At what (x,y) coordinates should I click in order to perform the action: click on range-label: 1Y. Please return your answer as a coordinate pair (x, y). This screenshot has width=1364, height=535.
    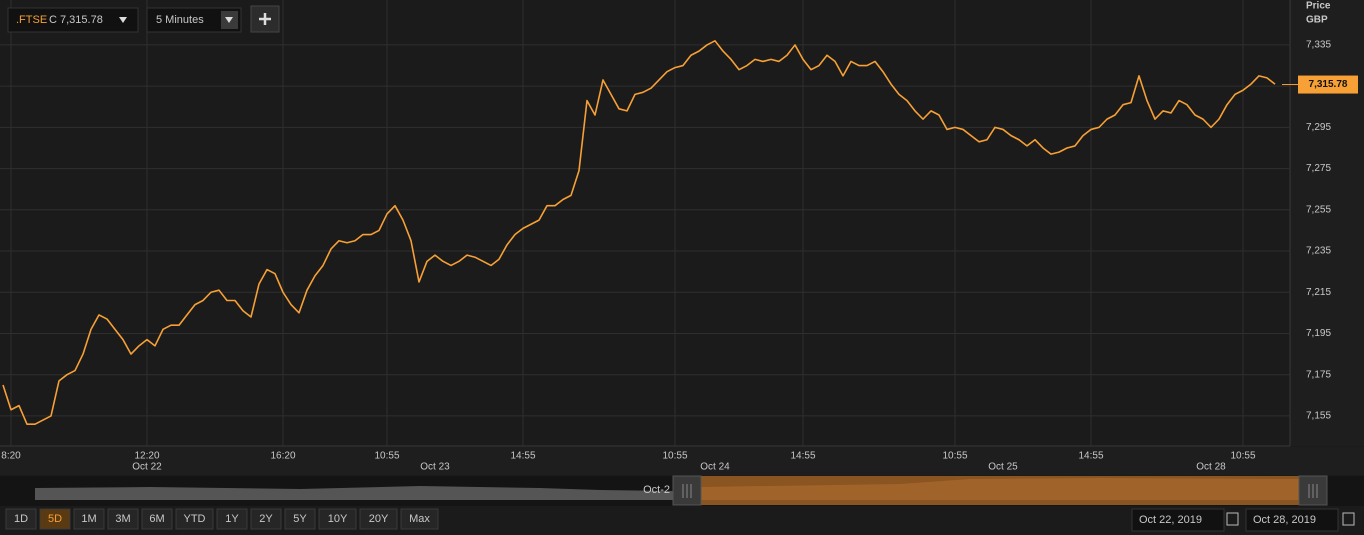
    Looking at the image, I should click on (232, 519).